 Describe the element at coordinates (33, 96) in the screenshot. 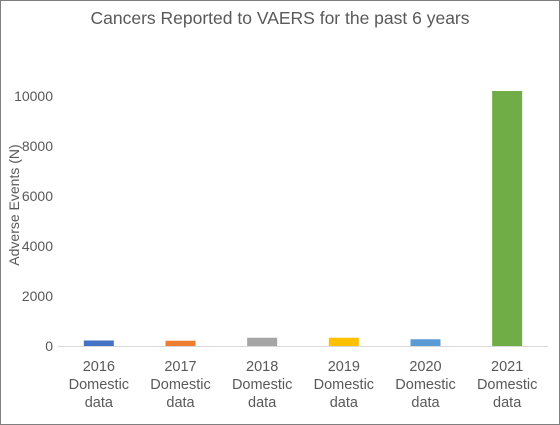

I see `y-tick-label-5: 10000` at that location.